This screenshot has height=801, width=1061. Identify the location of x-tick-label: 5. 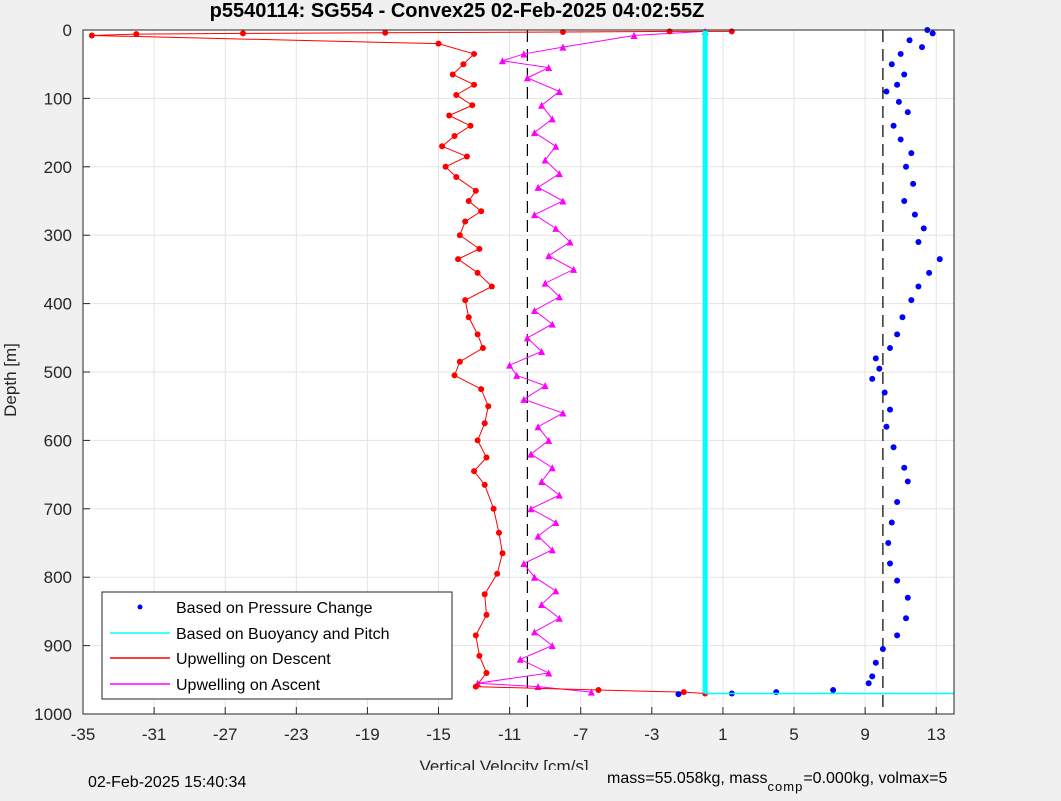
(793, 734).